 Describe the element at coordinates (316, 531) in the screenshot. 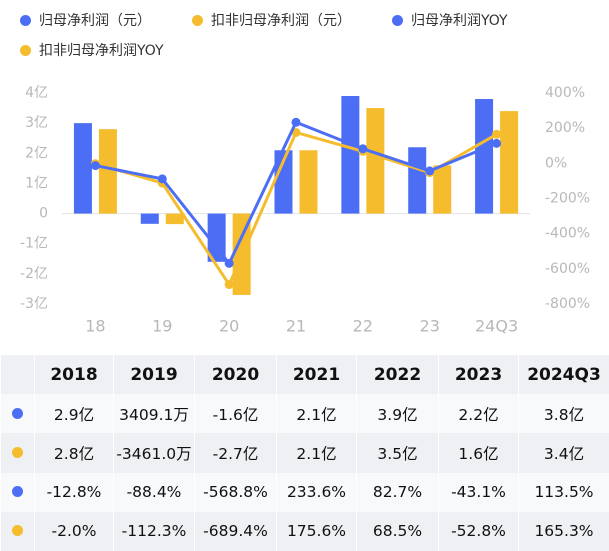

I see `table-cell: 175.6%` at that location.